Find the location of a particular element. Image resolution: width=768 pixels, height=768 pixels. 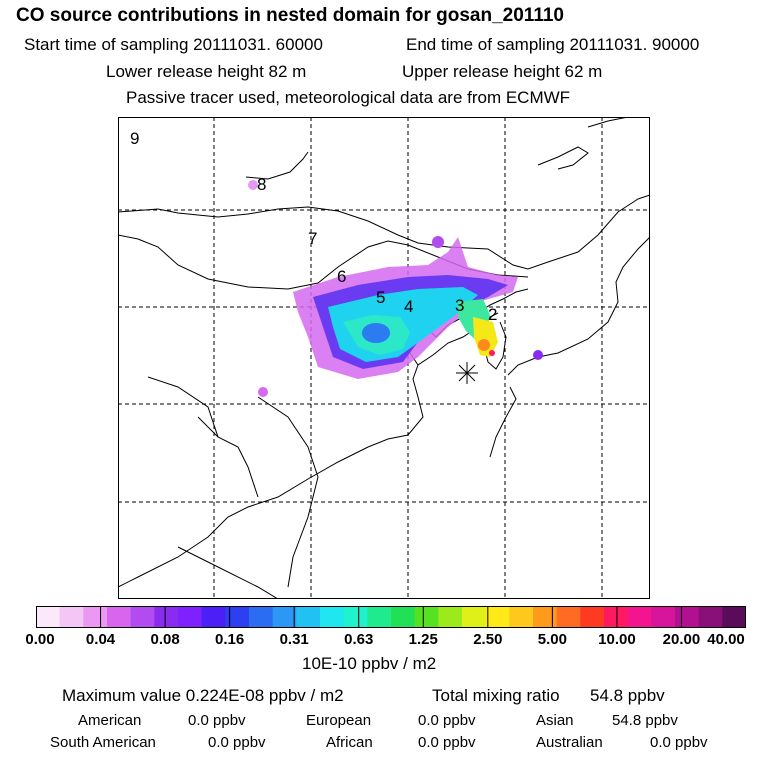

colorbar-tick-label: 0.08 is located at coordinates (165, 639).